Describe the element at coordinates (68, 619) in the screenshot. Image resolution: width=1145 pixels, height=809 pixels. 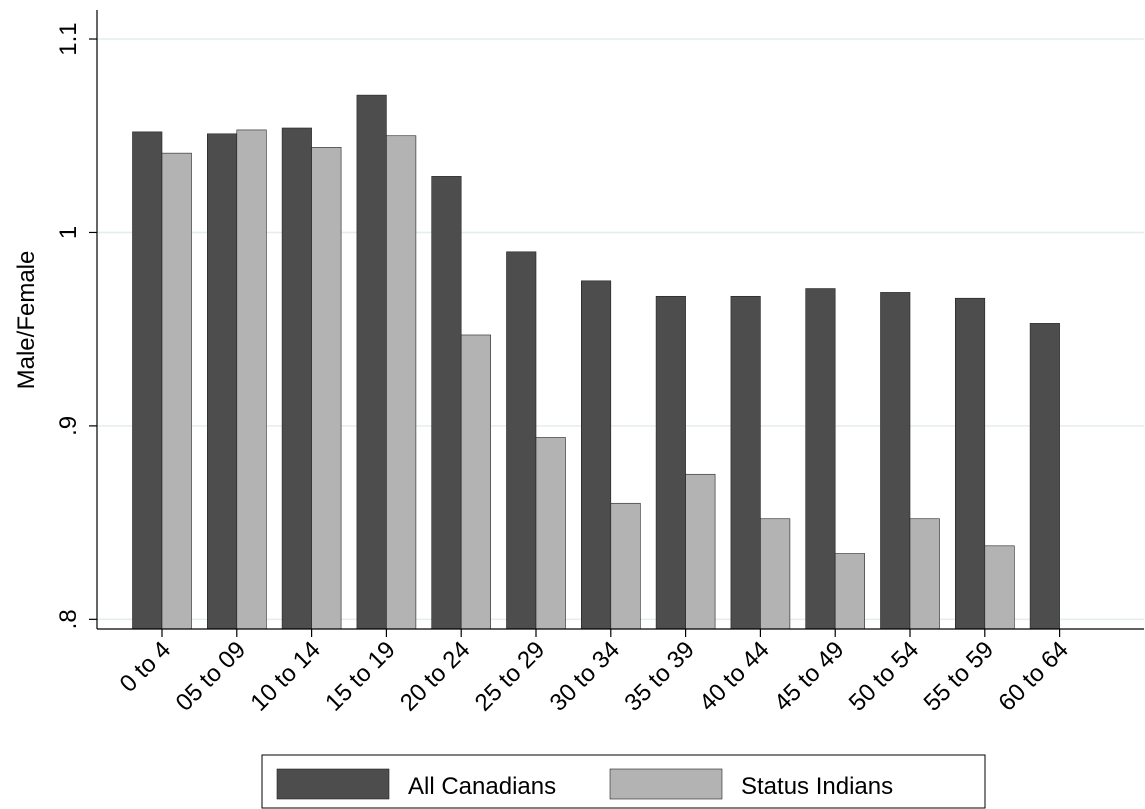
I see `y-tick-label: .8` at that location.